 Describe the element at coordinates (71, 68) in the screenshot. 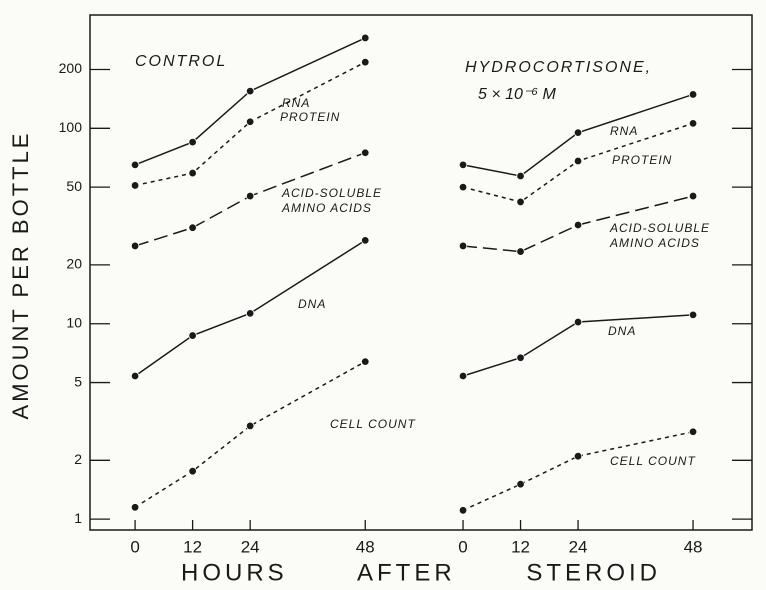

I see `y-tick-label: 200` at that location.